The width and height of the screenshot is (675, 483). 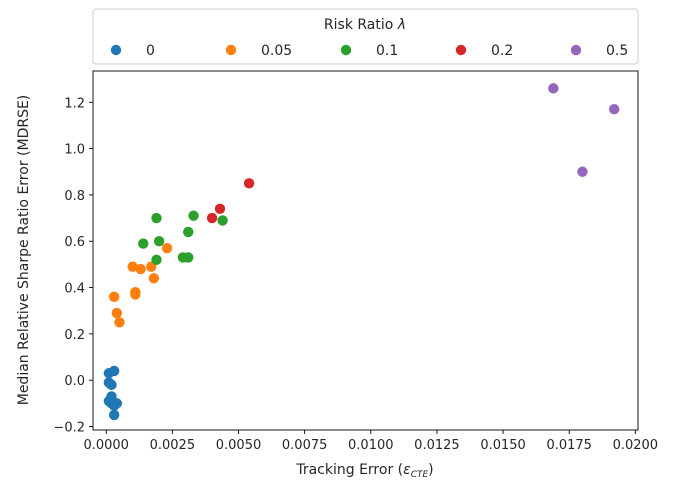 What do you see at coordinates (502, 51) in the screenshot?
I see `legend-label: 0.2` at bounding box center [502, 51].